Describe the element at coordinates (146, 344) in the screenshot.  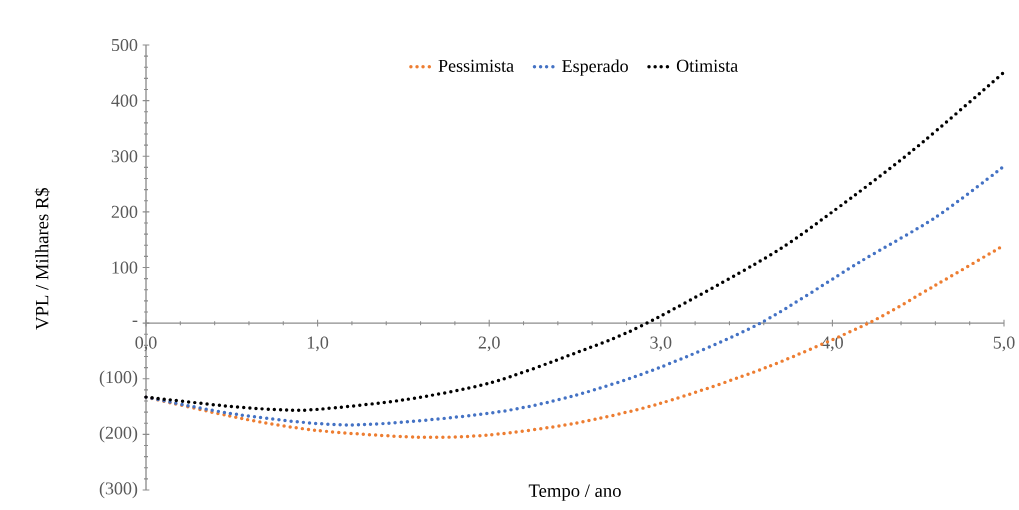
I see `x-tick-label: 0,0` at that location.